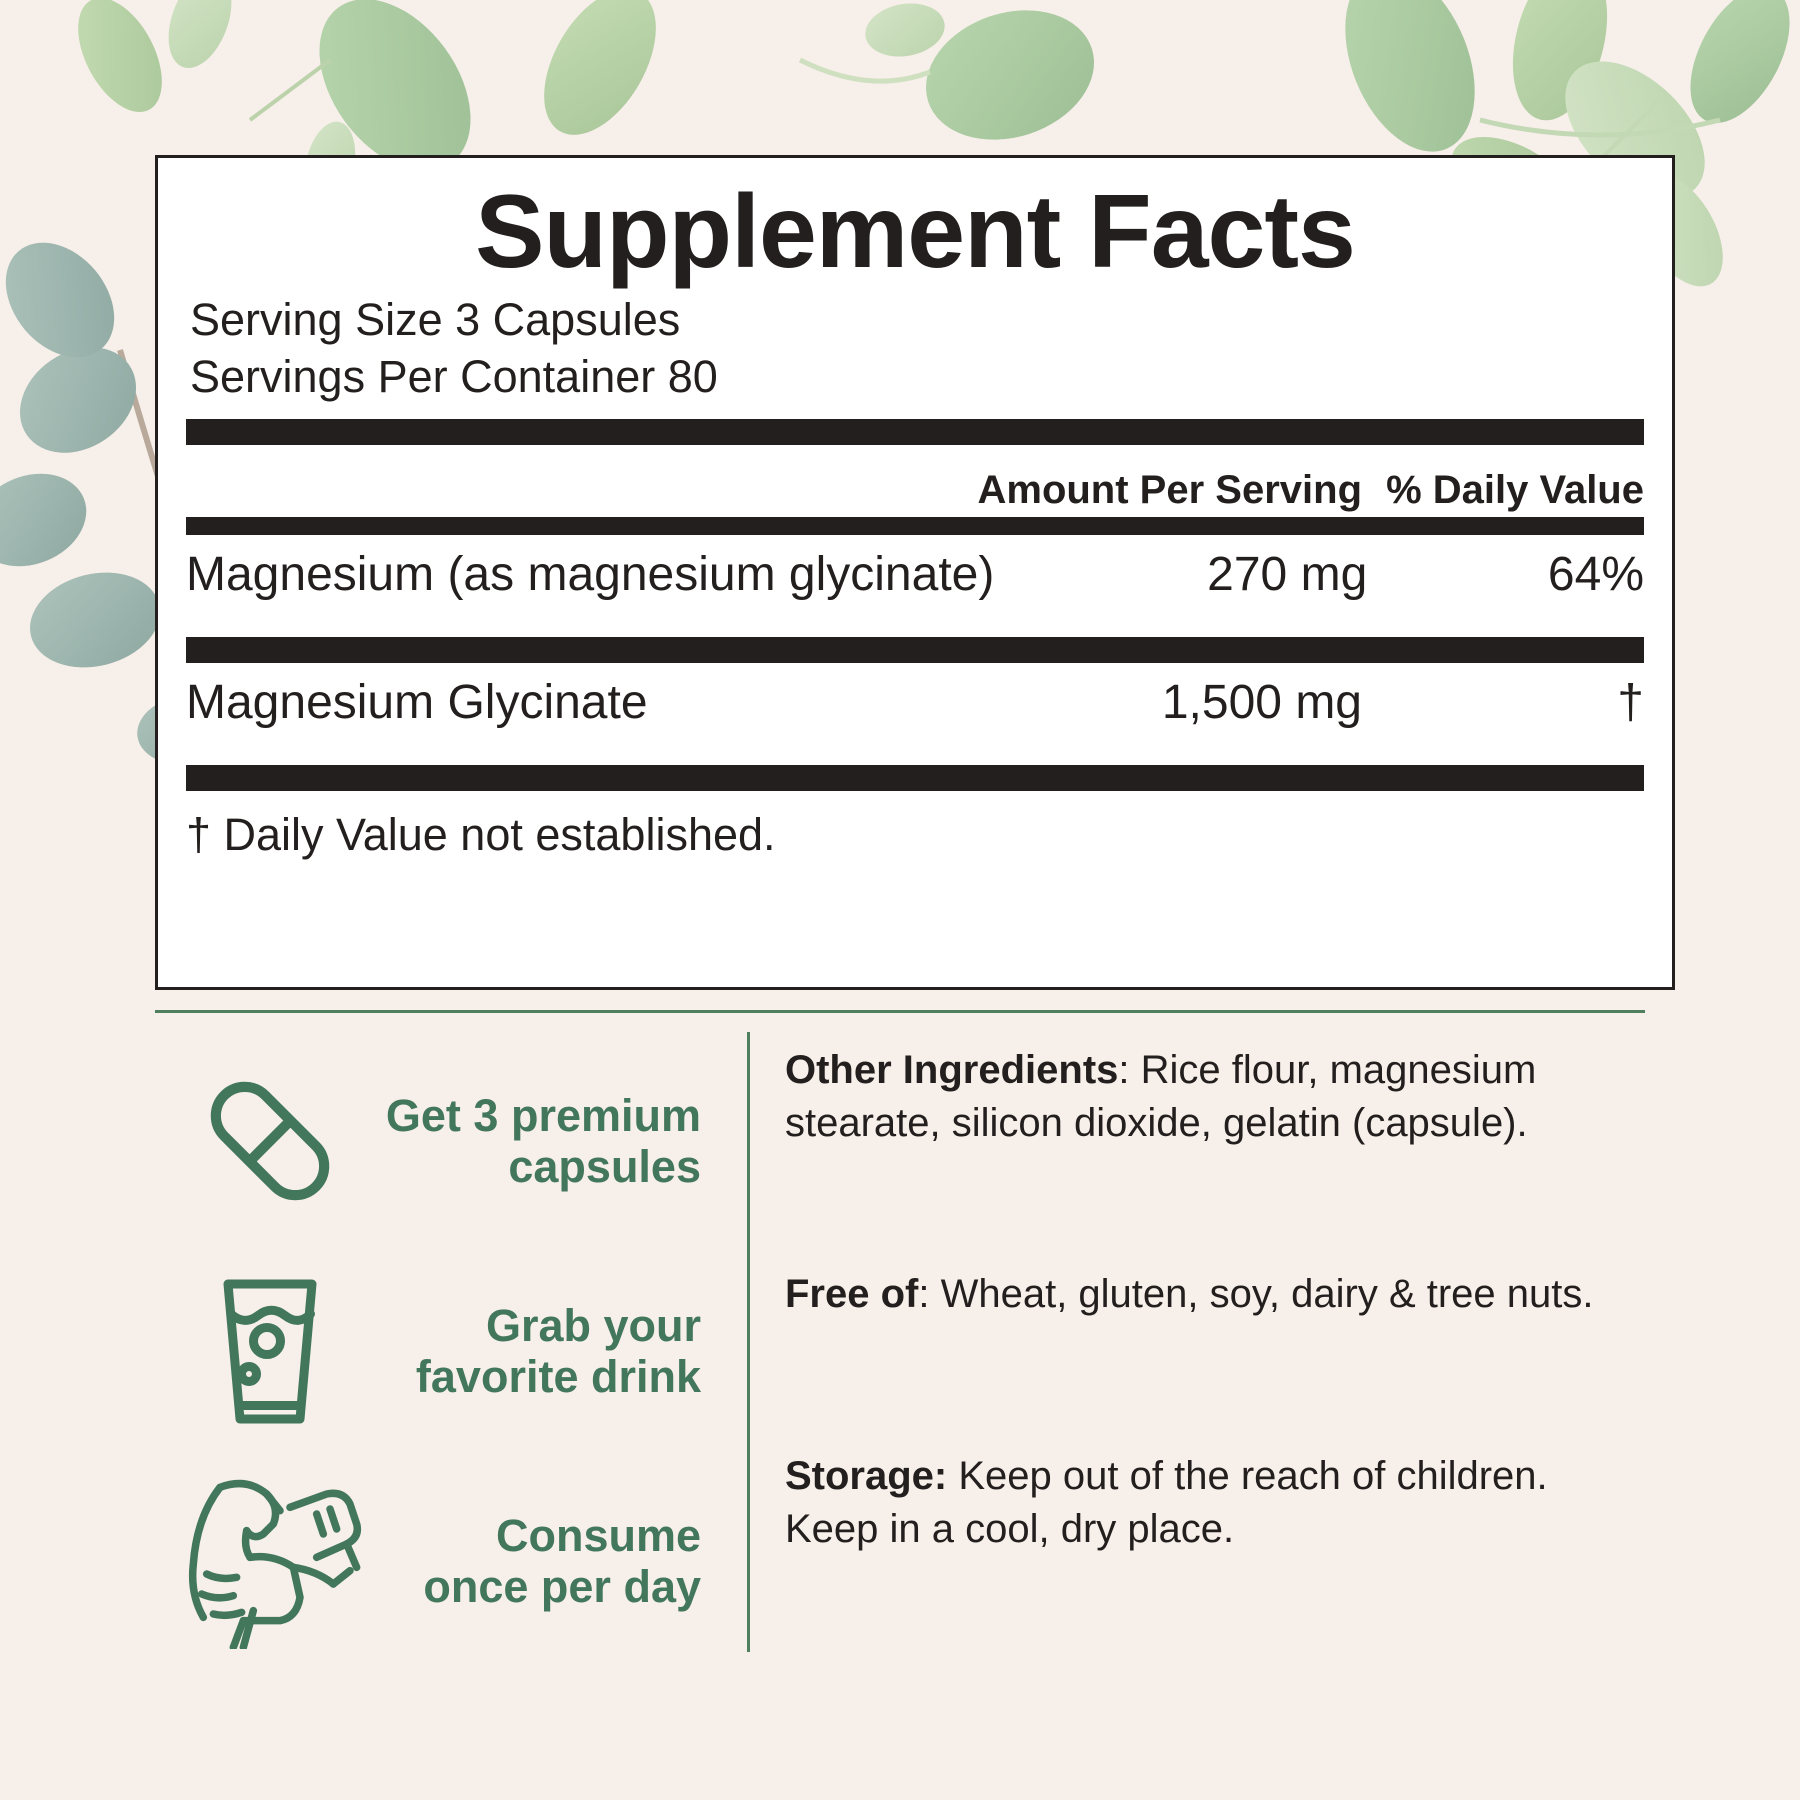  What do you see at coordinates (915, 778) in the screenshot?
I see `rule-thick-bottom` at bounding box center [915, 778].